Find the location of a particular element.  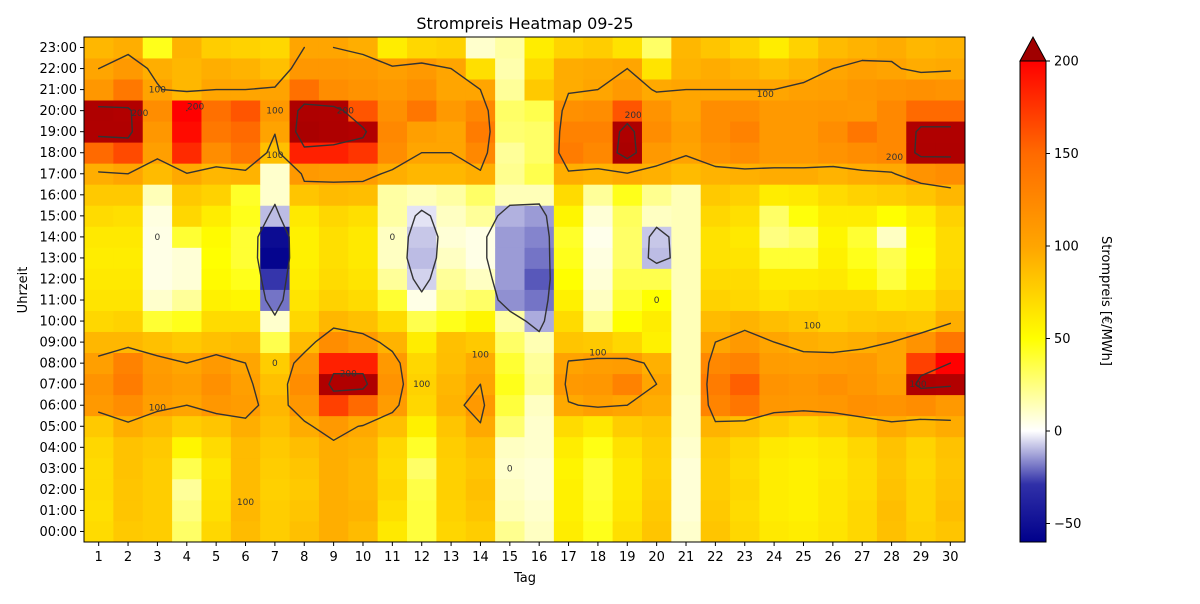

y-tick-label: 19:00 is located at coordinates (58, 132).